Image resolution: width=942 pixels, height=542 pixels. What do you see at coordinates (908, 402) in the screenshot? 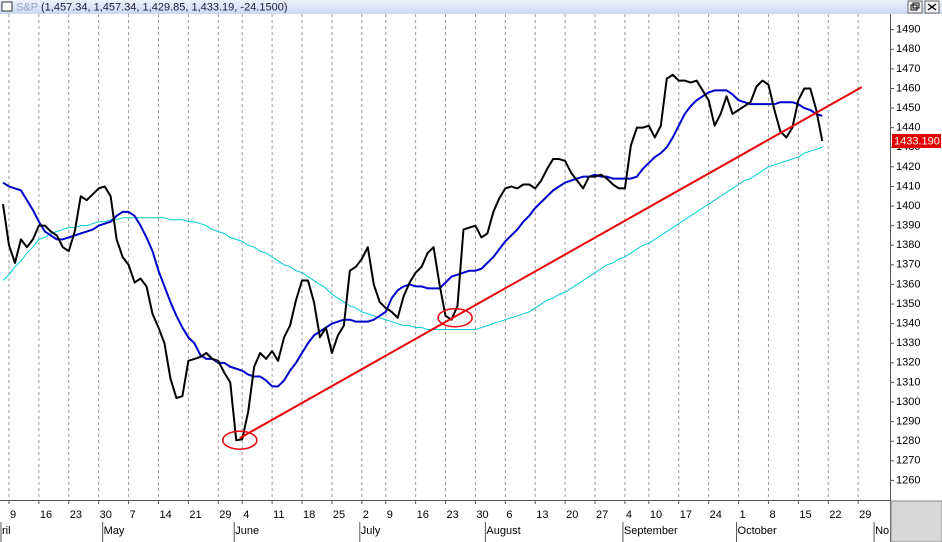
I see `y-tick-label: 1300` at bounding box center [908, 402].